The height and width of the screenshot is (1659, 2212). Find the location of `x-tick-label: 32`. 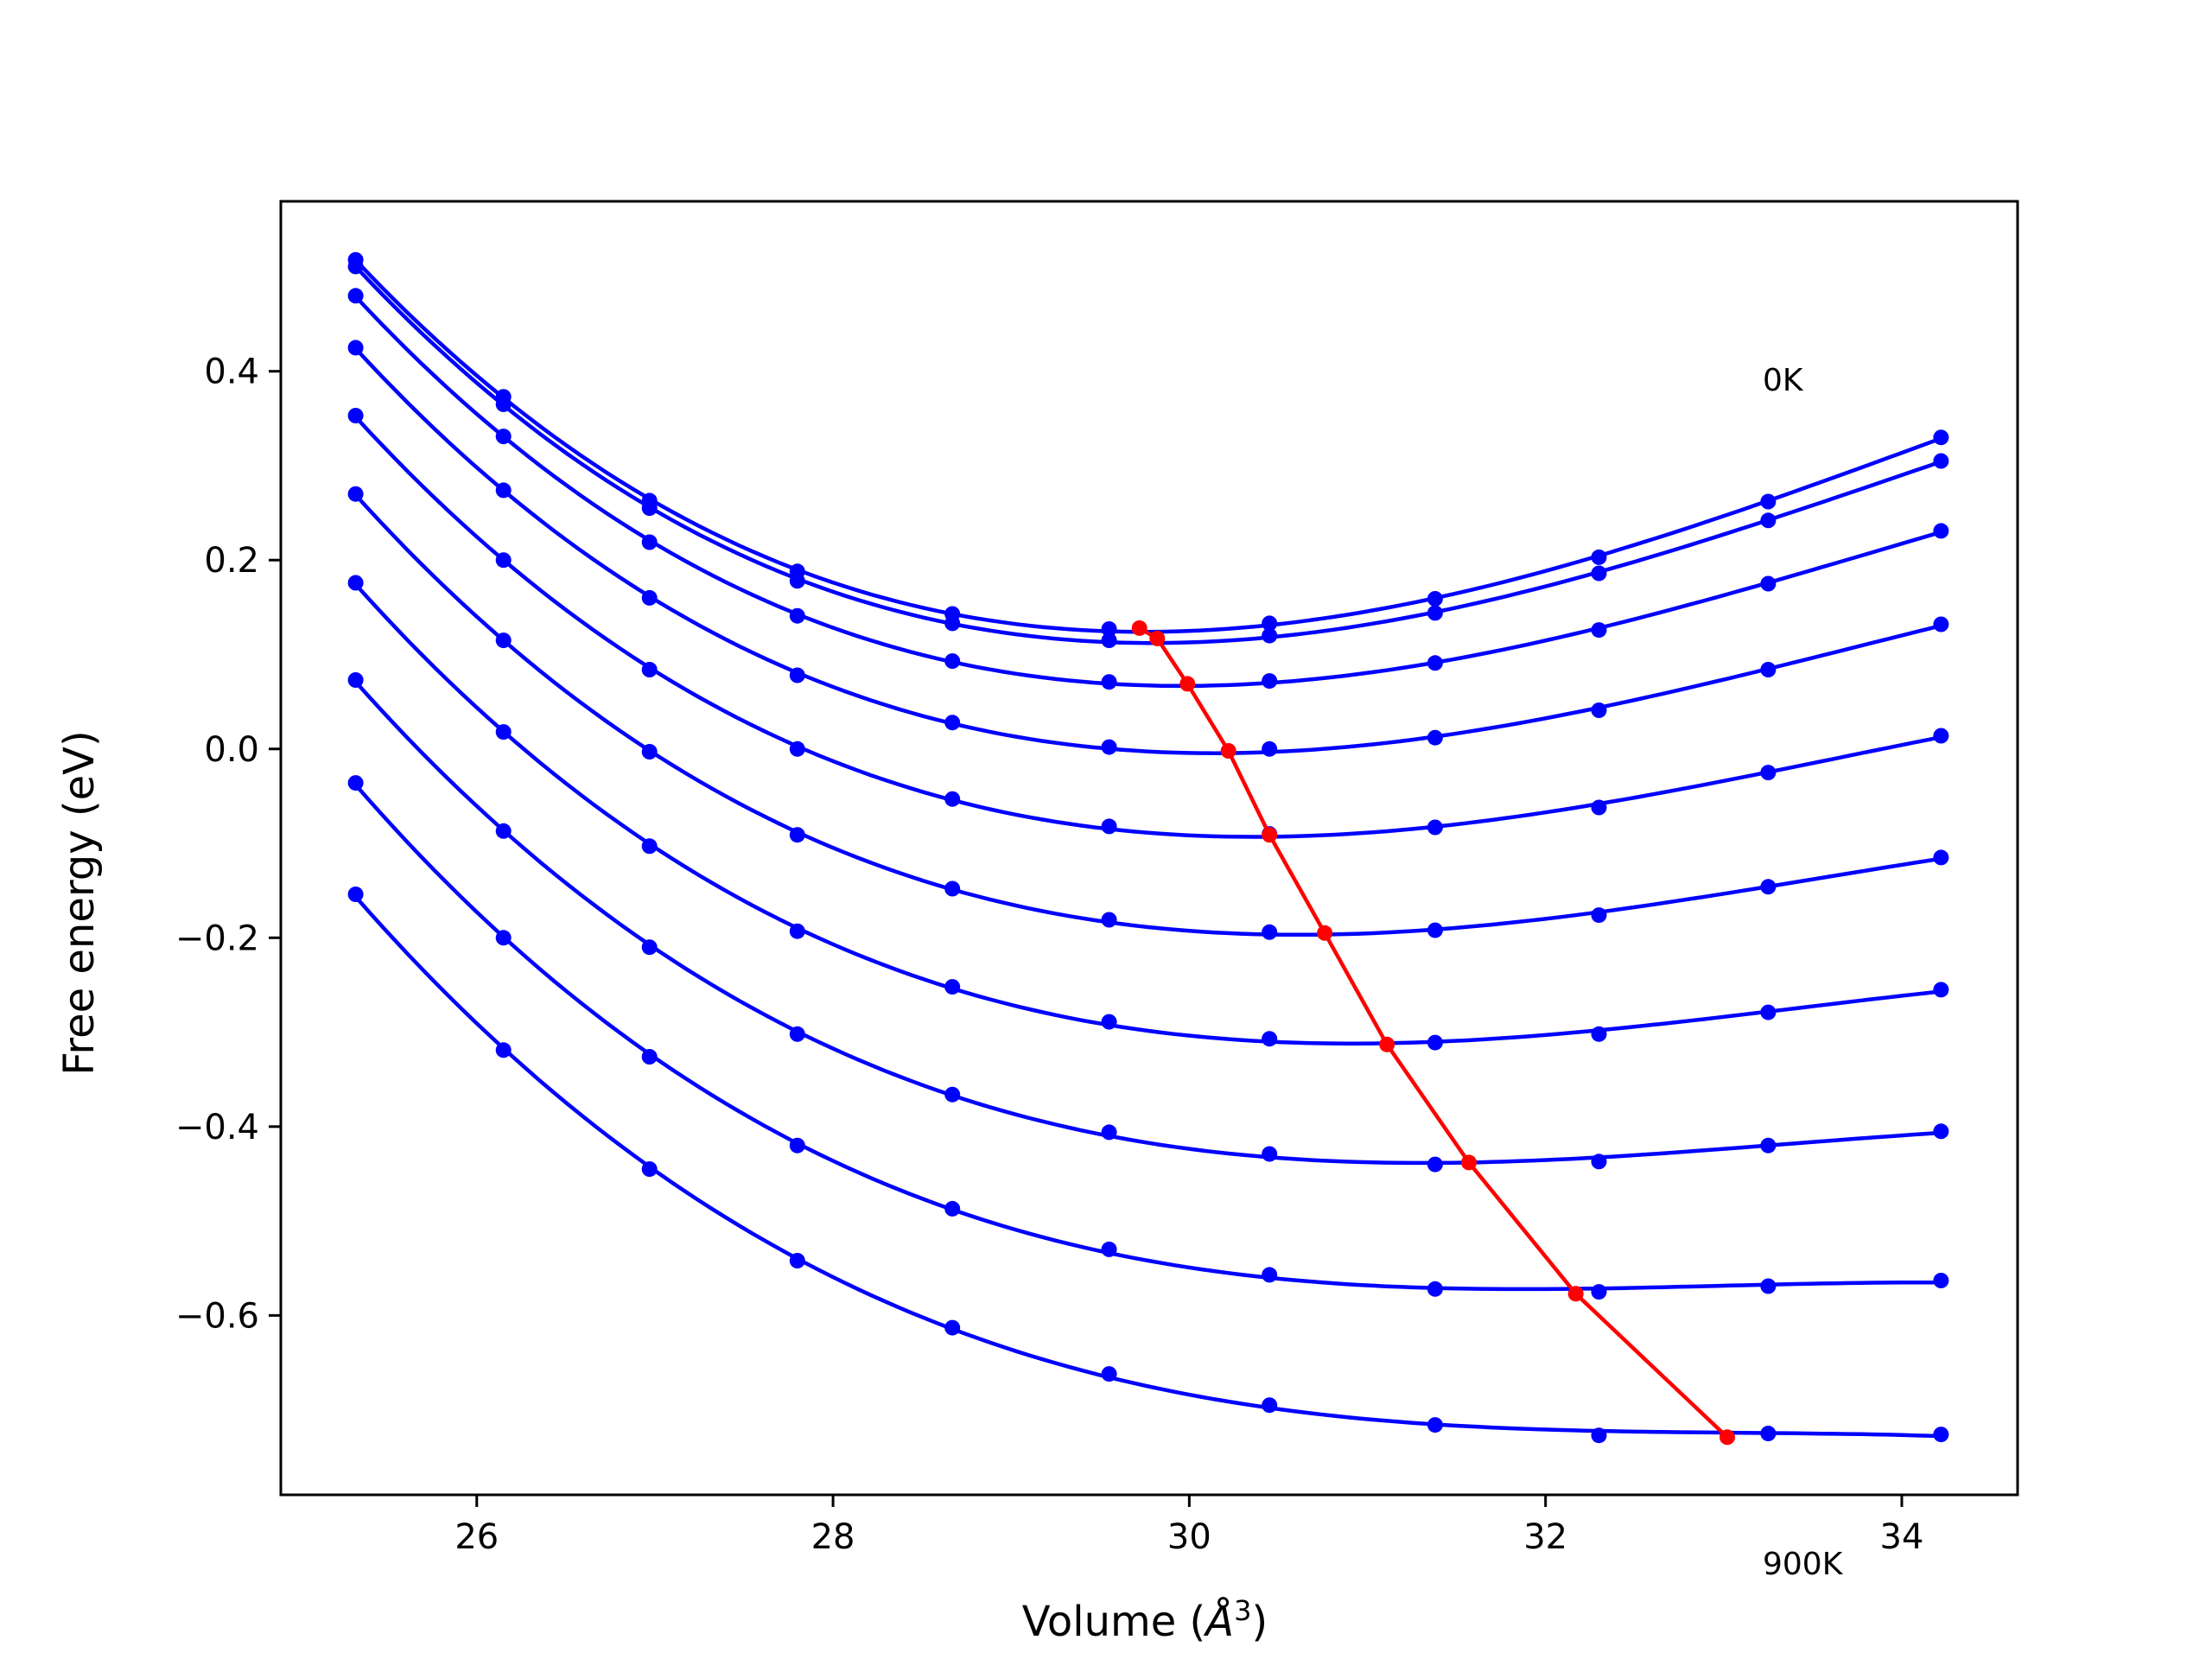

x-tick-label: 32 is located at coordinates (1545, 1537).